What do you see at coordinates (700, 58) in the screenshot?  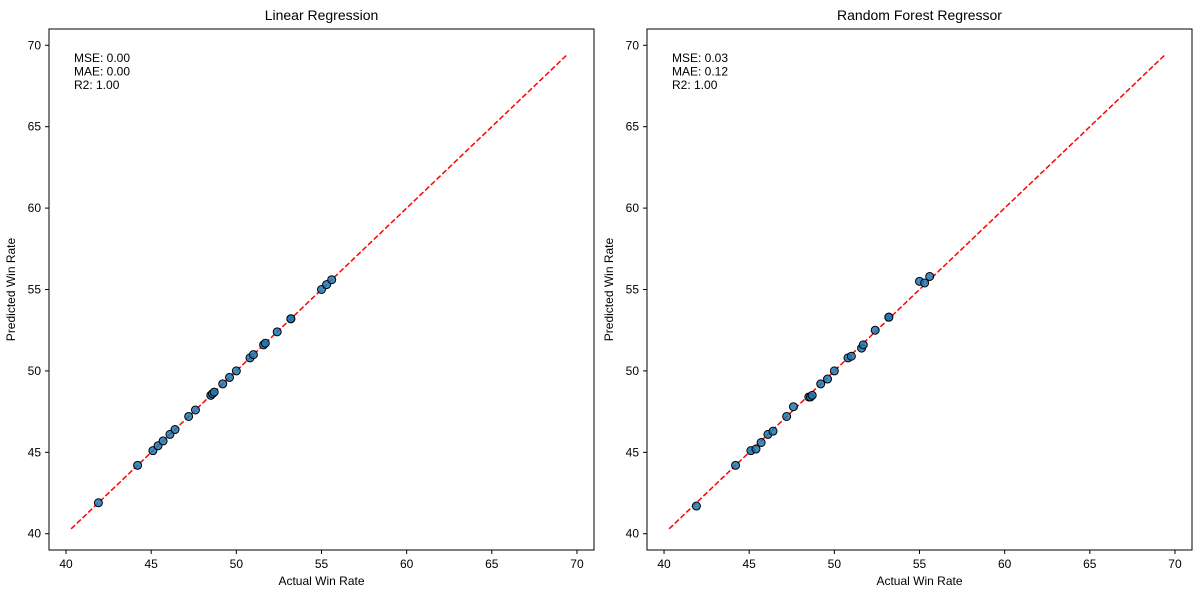 I see `metric-text: MSE: 0.03` at bounding box center [700, 58].